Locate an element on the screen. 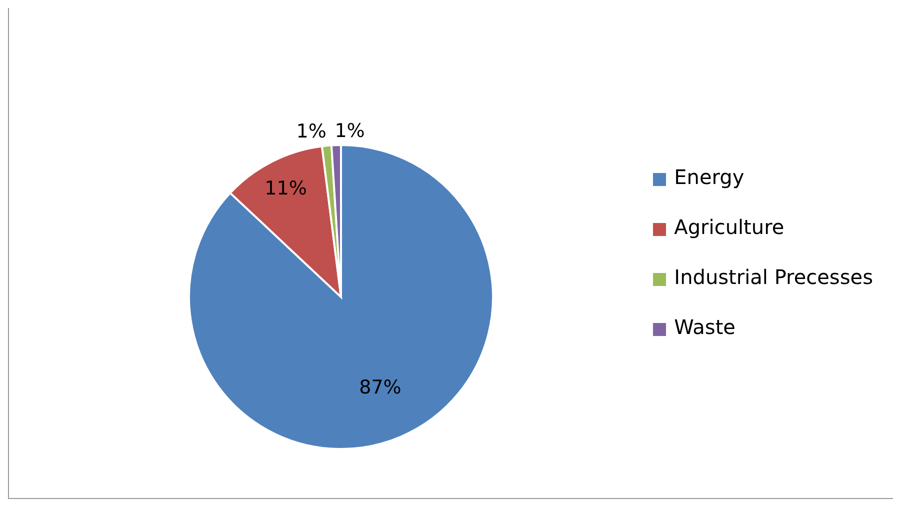  legend-label: Agriculture is located at coordinates (729, 227).